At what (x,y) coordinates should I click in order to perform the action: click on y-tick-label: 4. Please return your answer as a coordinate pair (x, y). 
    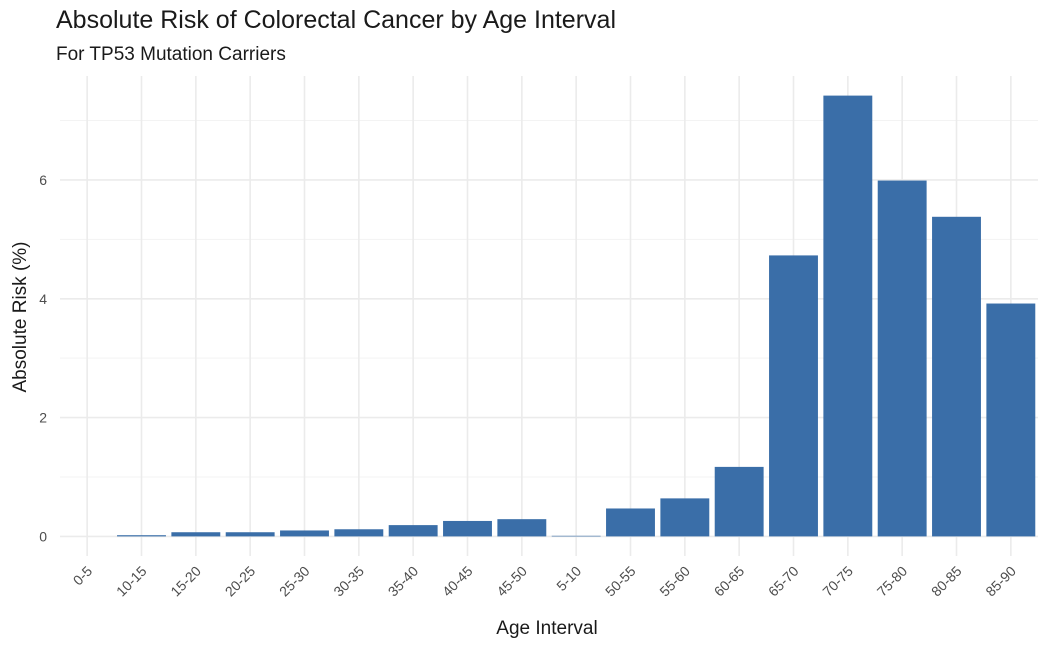
    Looking at the image, I should click on (43, 299).